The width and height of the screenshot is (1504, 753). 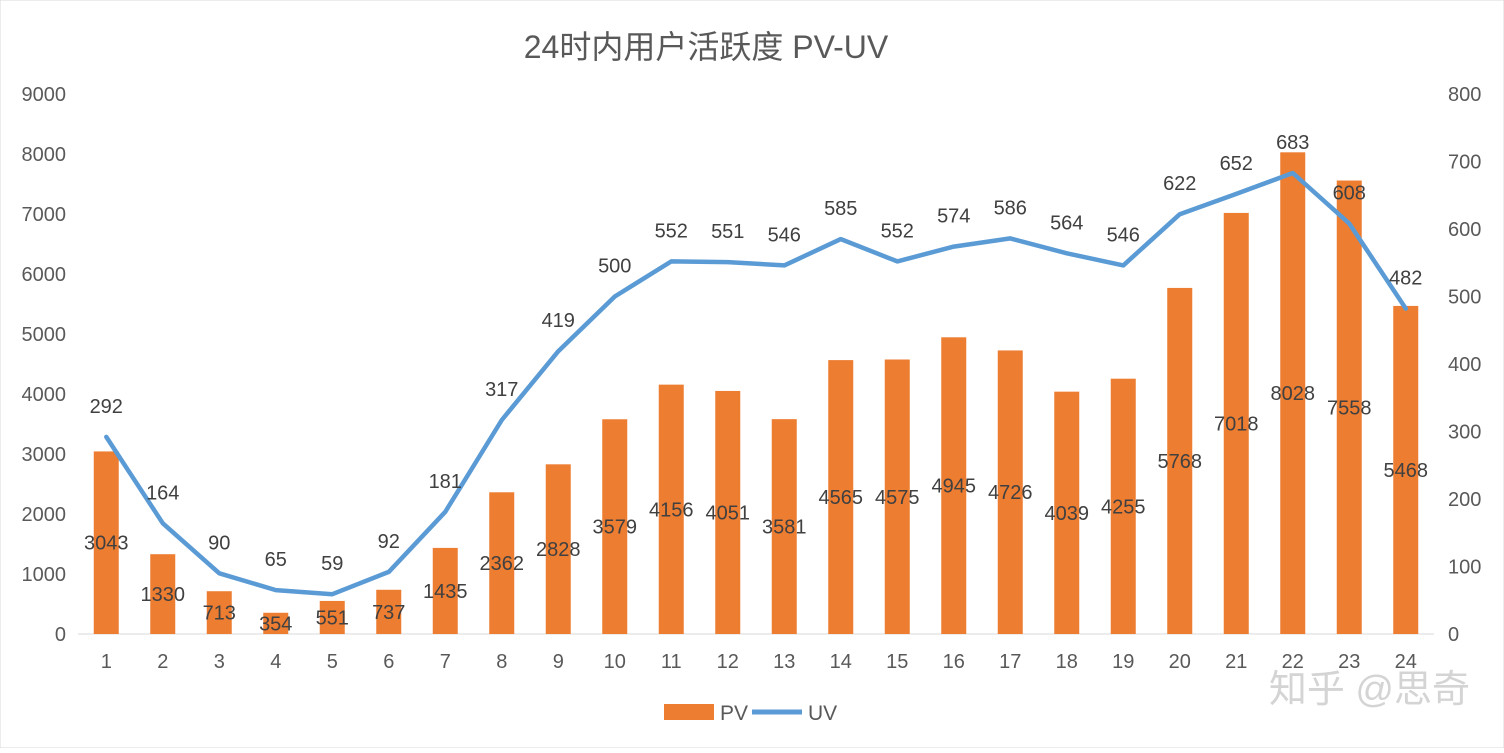 I want to click on pv-data-label: 4945, so click(x=954, y=487).